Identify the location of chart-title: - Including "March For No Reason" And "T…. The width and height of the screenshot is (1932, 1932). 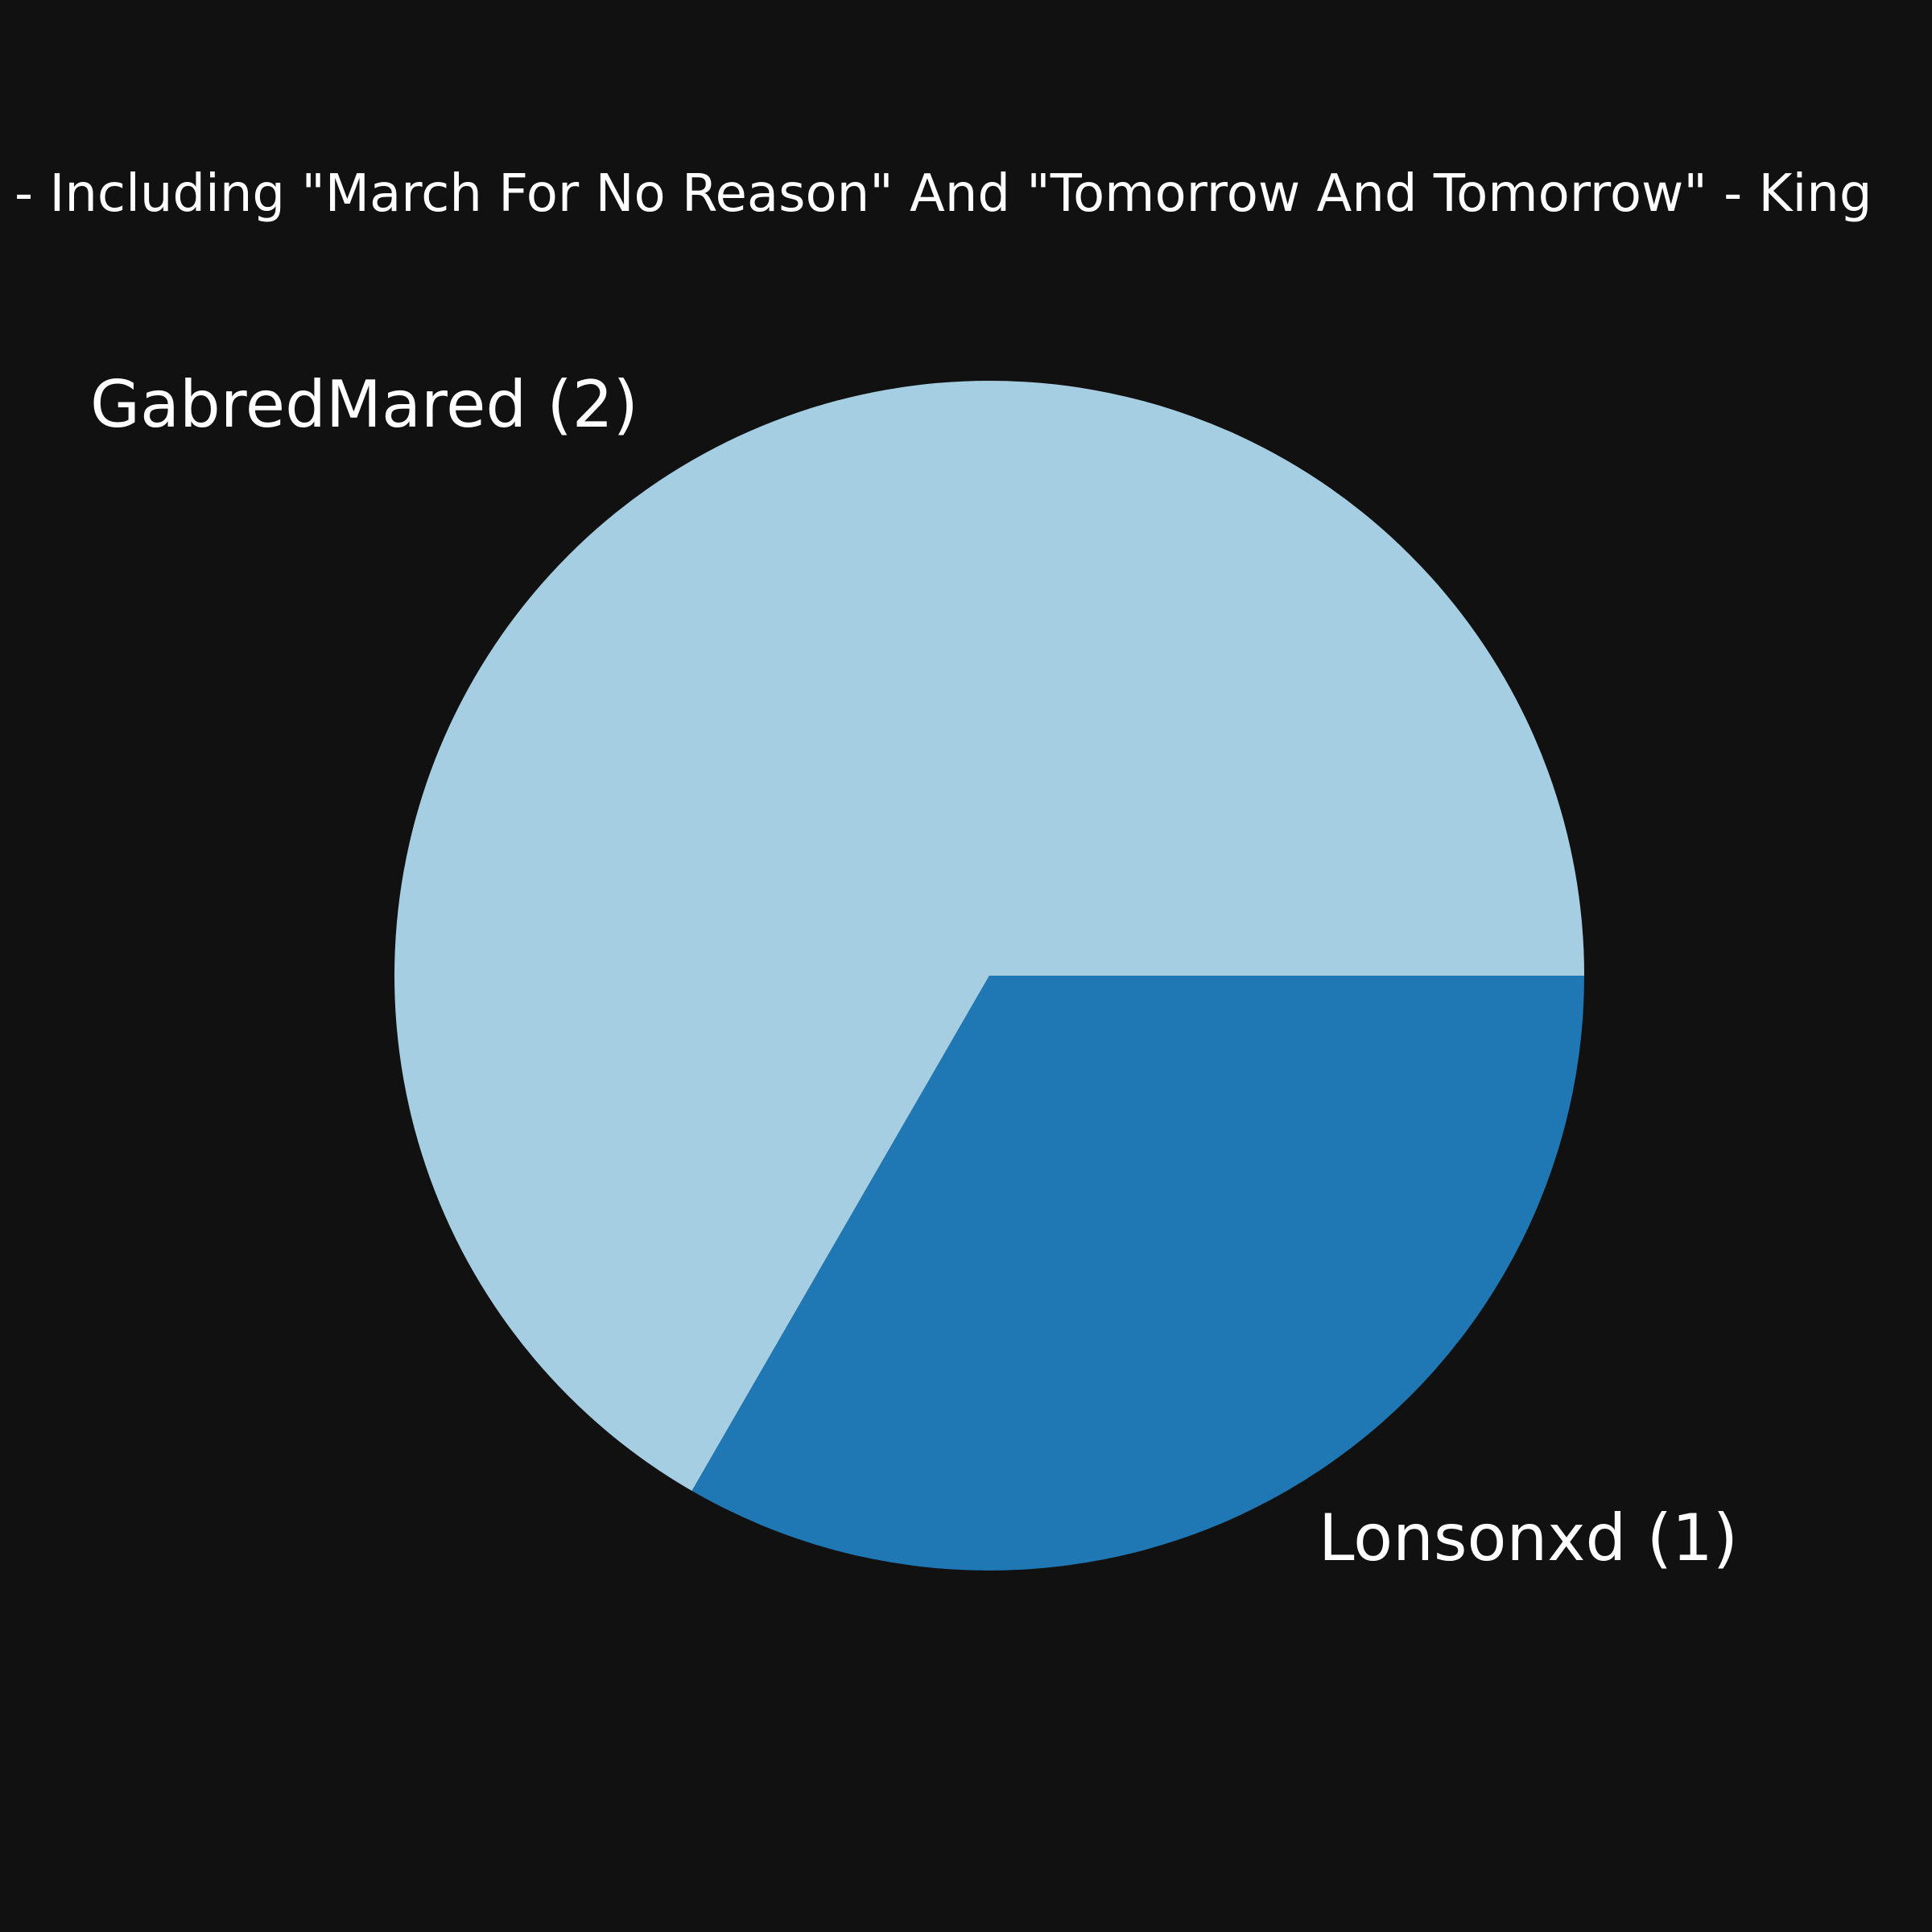
(943, 194).